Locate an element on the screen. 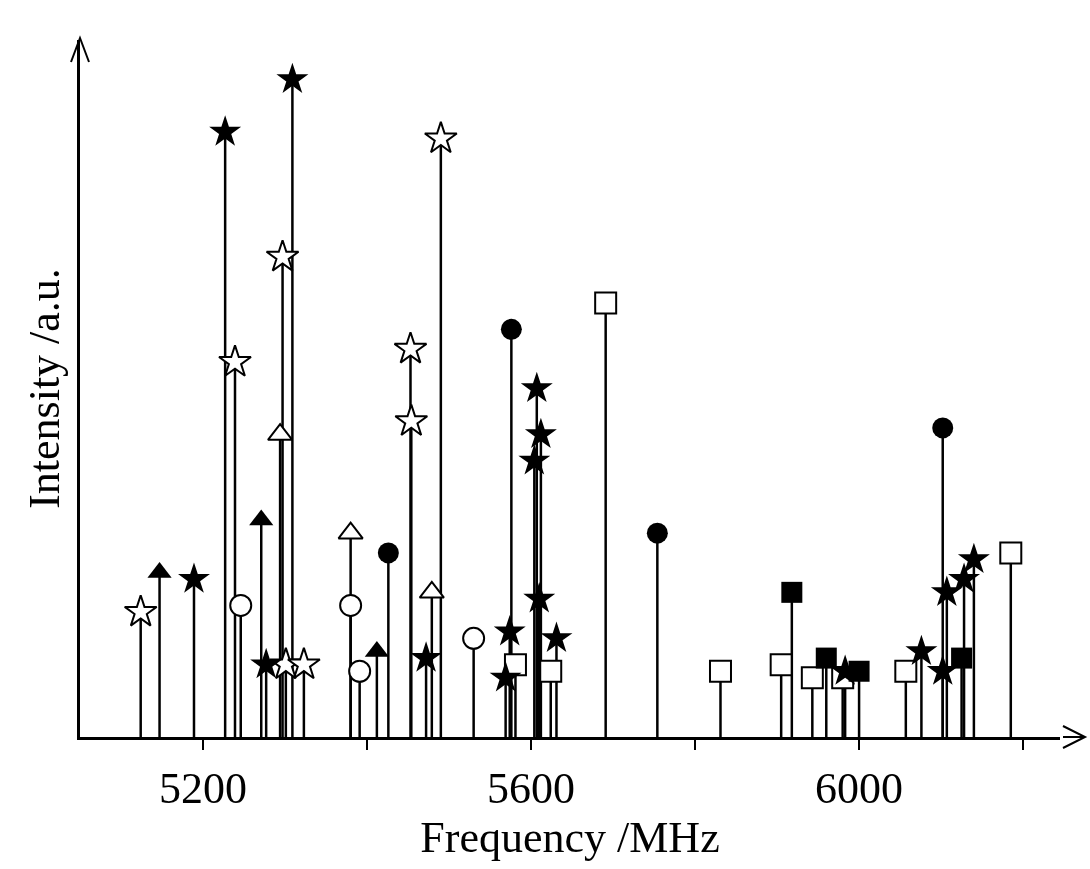 This screenshot has width=1090, height=869. x-axis-title: Frequency /MHz is located at coordinates (570, 837).